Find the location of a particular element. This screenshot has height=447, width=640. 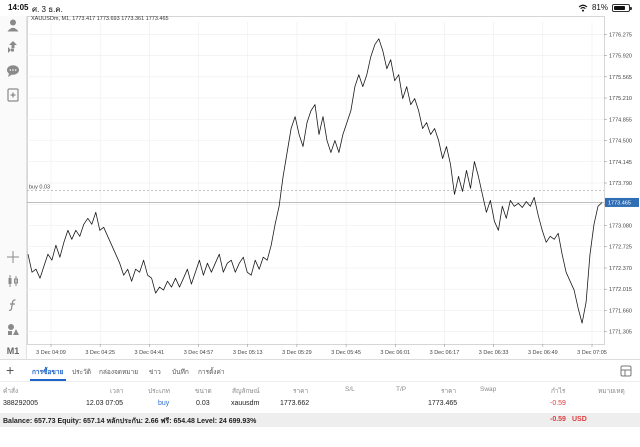

col-swap: Swap is located at coordinates (488, 389).